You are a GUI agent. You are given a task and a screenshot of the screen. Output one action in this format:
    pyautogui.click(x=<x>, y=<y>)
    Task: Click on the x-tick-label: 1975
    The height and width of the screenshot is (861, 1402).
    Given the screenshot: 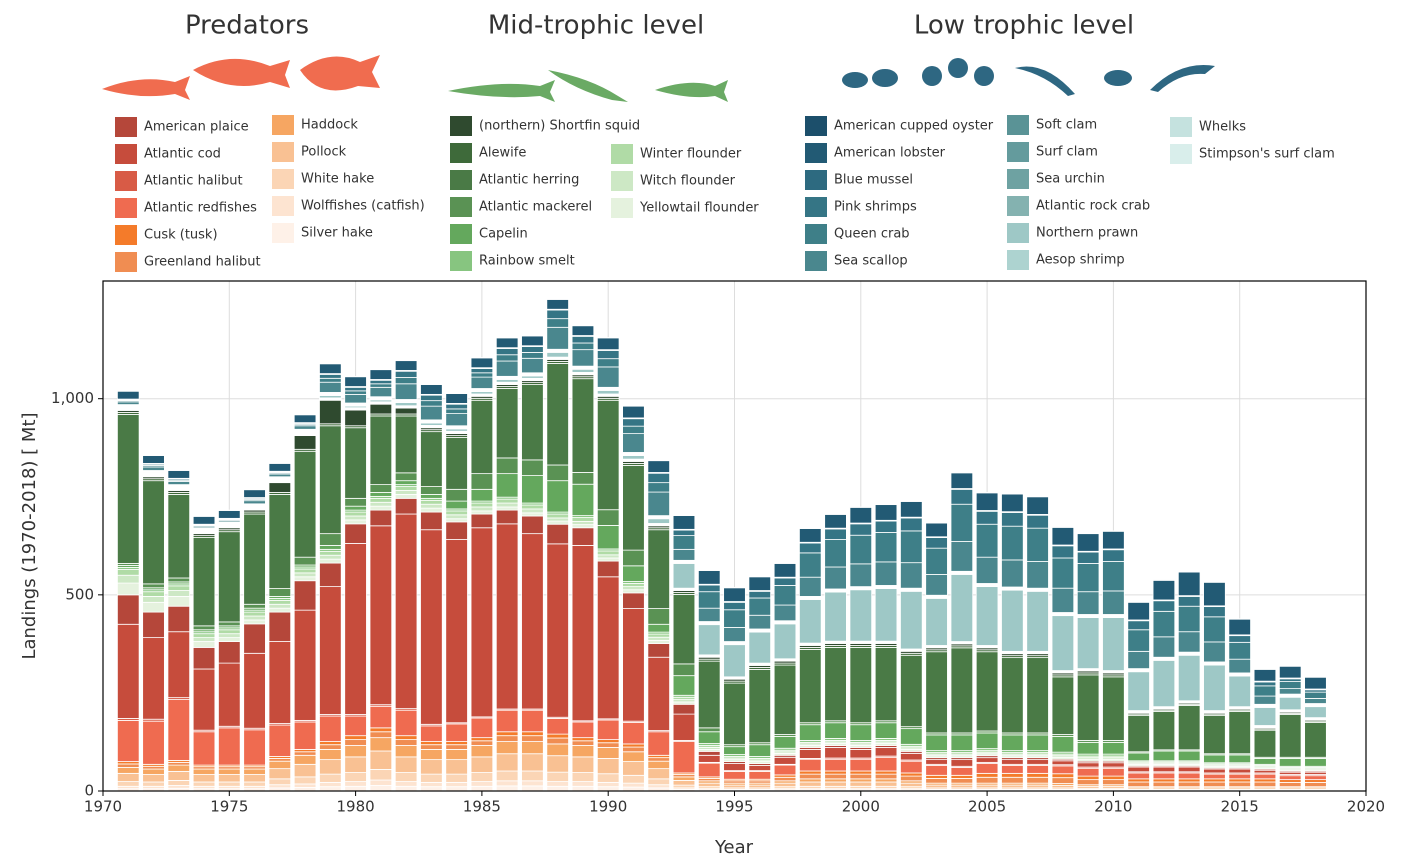 What is the action you would take?
    pyautogui.click(x=229, y=807)
    